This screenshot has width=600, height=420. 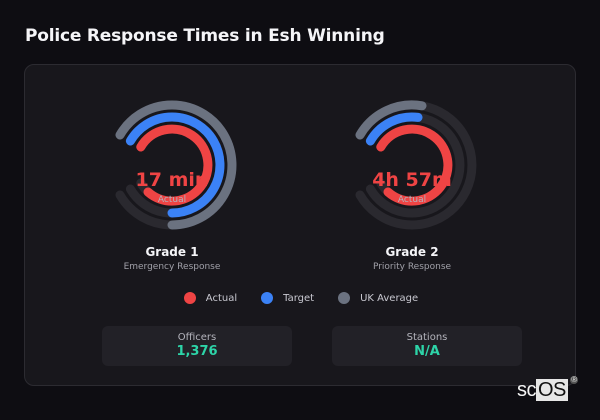 What do you see at coordinates (412, 267) in the screenshot?
I see `grade-description: Priority Response` at bounding box center [412, 267].